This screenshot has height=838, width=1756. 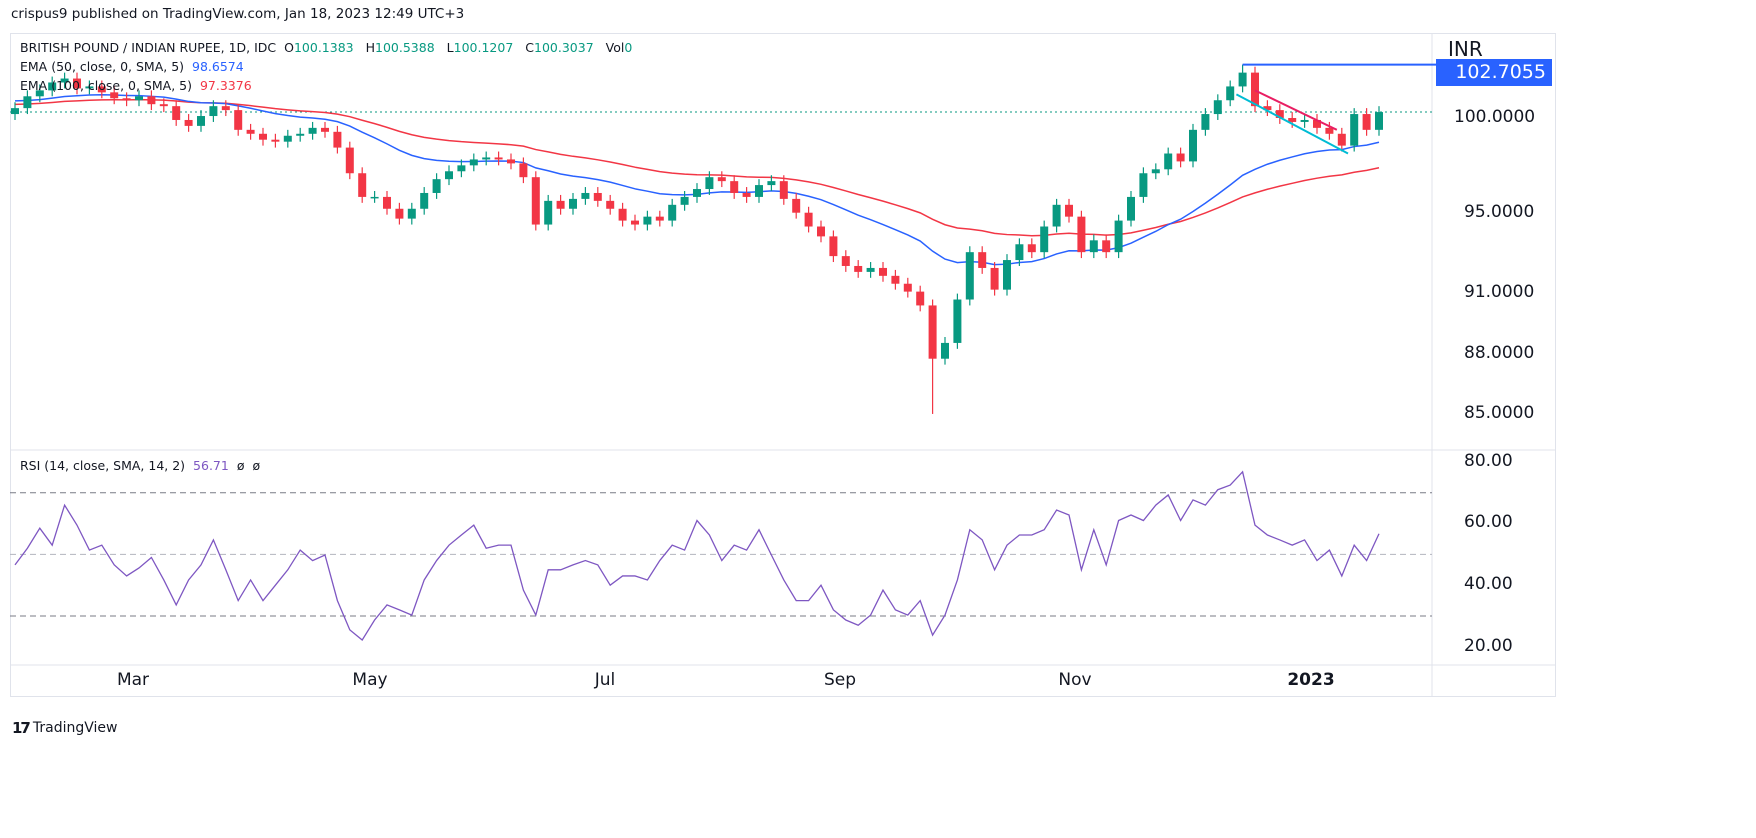 What do you see at coordinates (138, 85) in the screenshot?
I see `ema100-legend: EMA (100, close, 0, SMA, 5) 97.3376` at bounding box center [138, 85].